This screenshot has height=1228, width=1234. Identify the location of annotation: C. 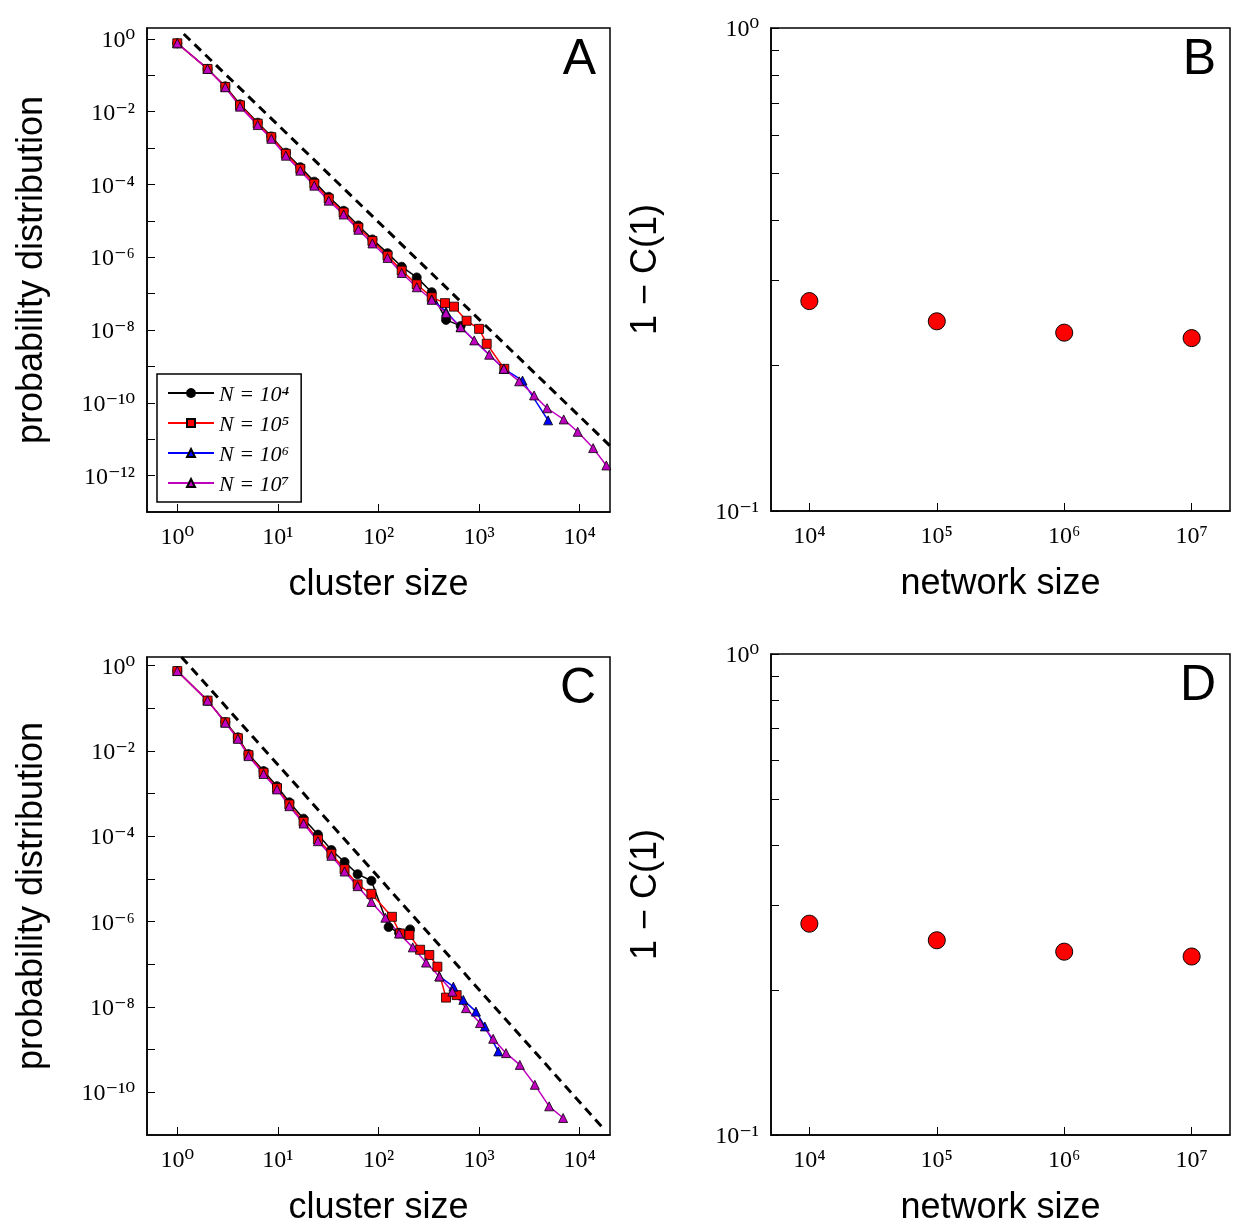
(577, 686).